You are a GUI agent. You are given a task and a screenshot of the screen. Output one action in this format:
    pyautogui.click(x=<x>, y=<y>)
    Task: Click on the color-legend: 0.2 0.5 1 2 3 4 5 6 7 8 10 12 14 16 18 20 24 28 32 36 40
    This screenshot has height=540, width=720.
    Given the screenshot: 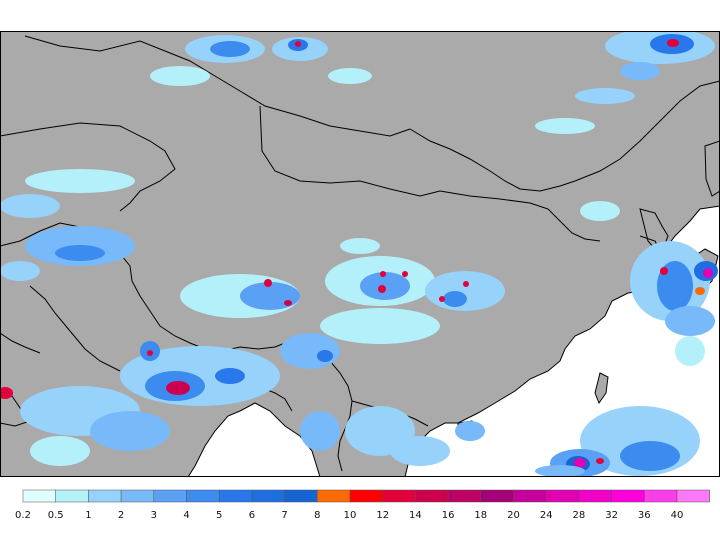 What is the action you would take?
    pyautogui.click(x=362, y=505)
    